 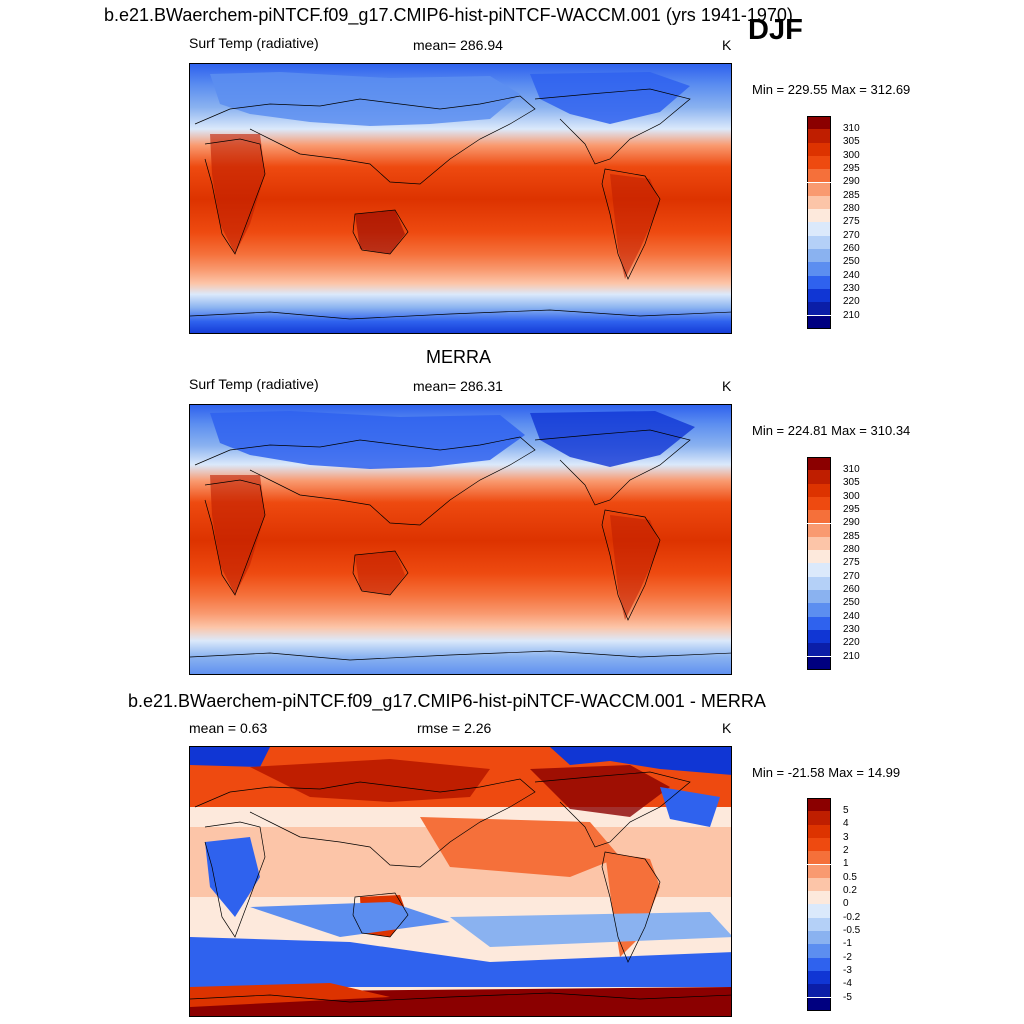 What do you see at coordinates (380, 573) in the screenshot?
I see `panel2-australia-warm` at bounding box center [380, 573].